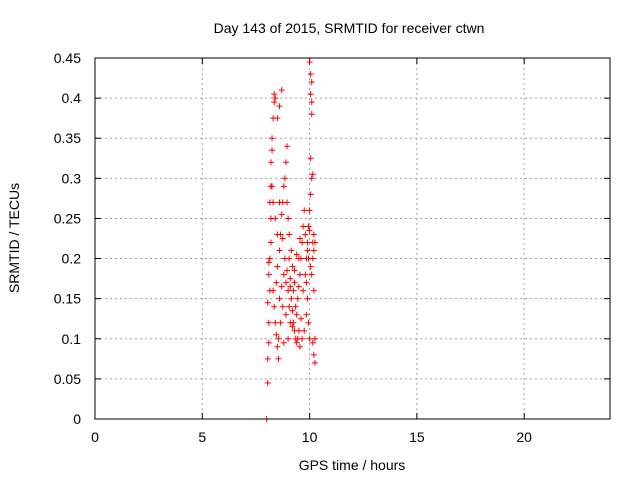 The image size is (640, 480). Describe the element at coordinates (67, 218) in the screenshot. I see `y-tick-label: 0.25` at that location.